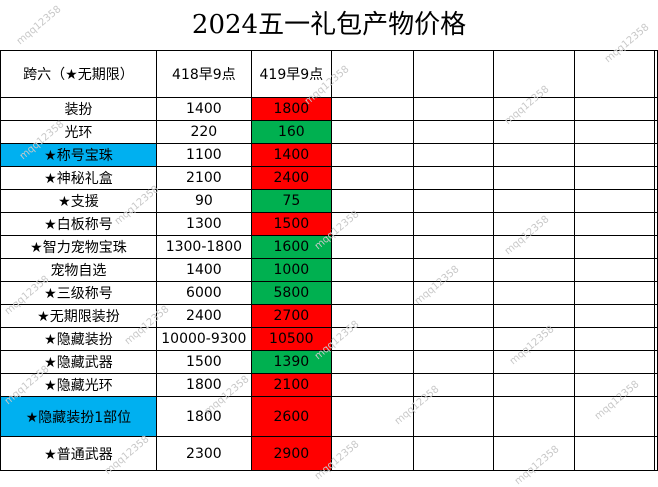 Image resolution: width=658 pixels, height=487 pixels. I want to click on item-name-cell: 宠物自选, so click(78, 270).